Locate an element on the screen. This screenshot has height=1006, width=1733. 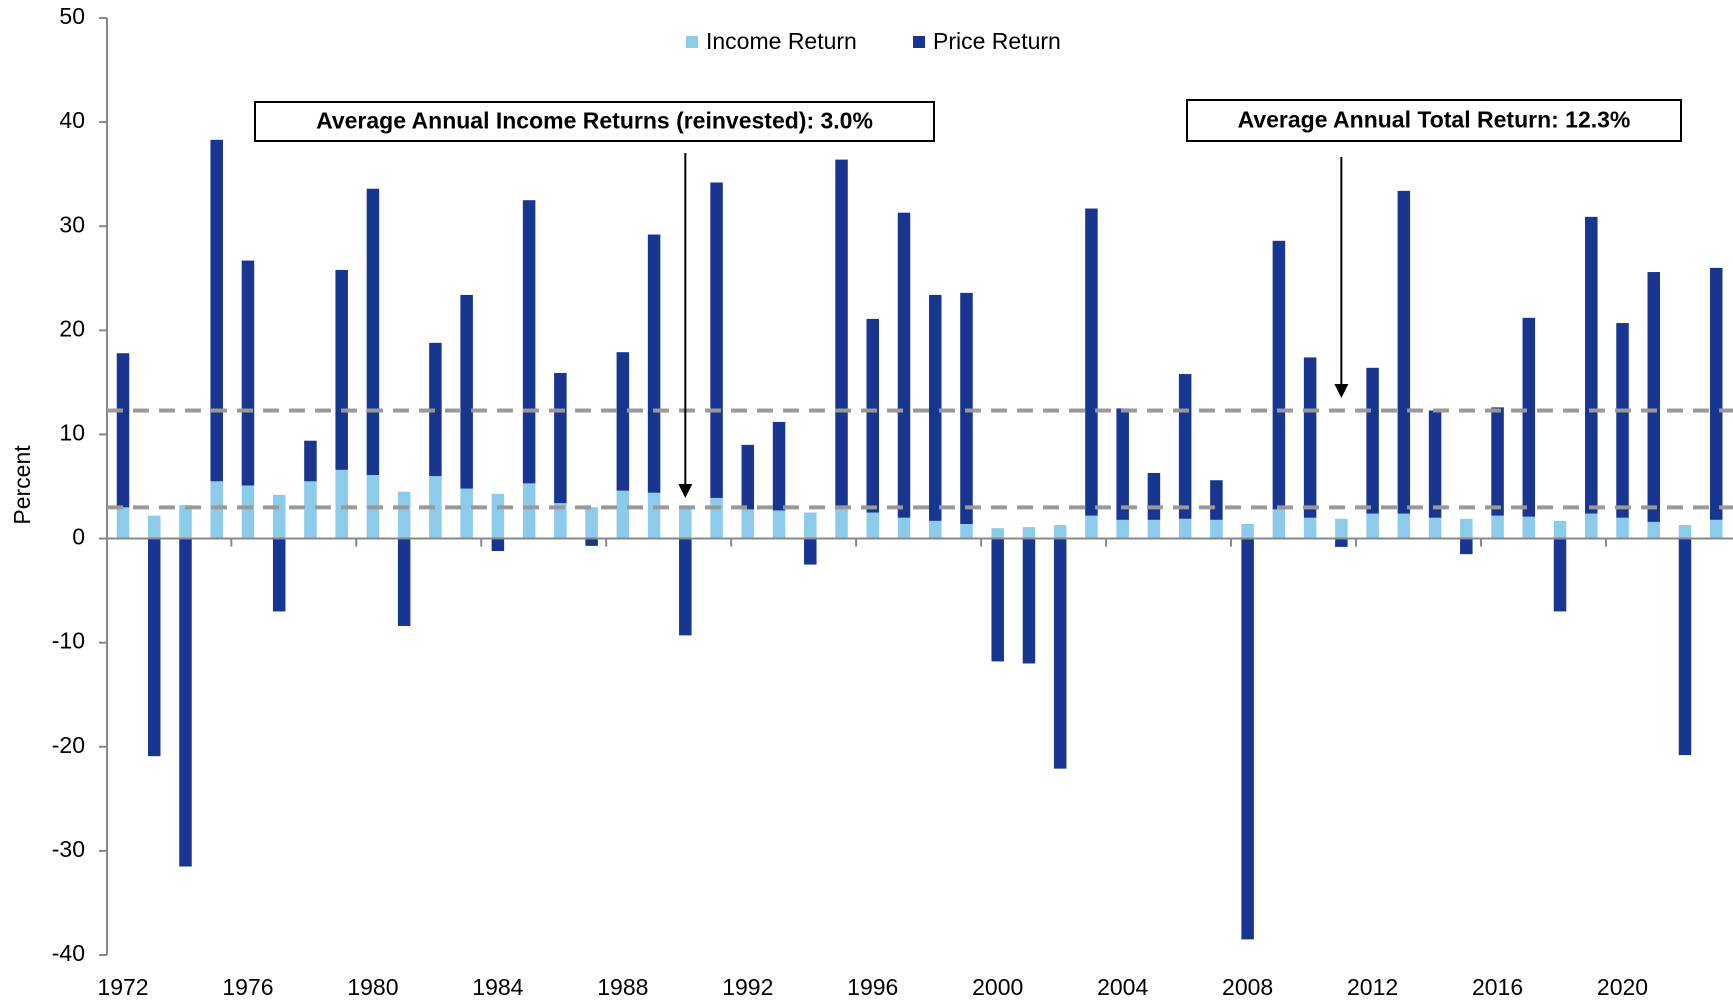
x-tick-label: 1972 is located at coordinates (122, 987).